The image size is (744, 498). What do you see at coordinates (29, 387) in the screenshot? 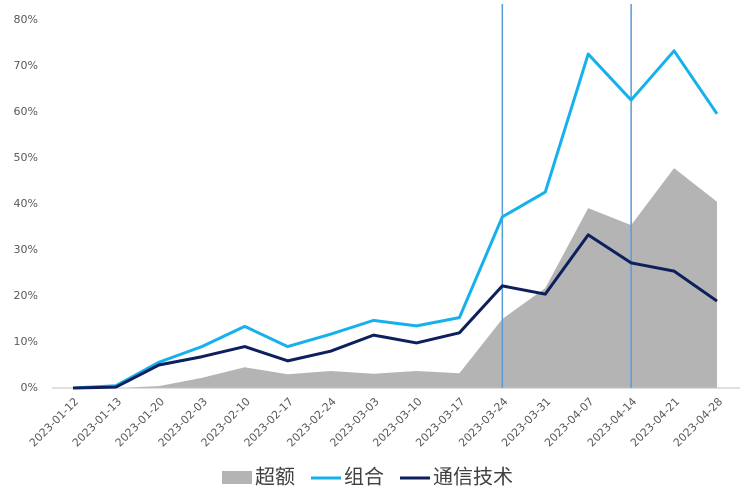
I see `y-tick-label: 0%` at bounding box center [29, 387].